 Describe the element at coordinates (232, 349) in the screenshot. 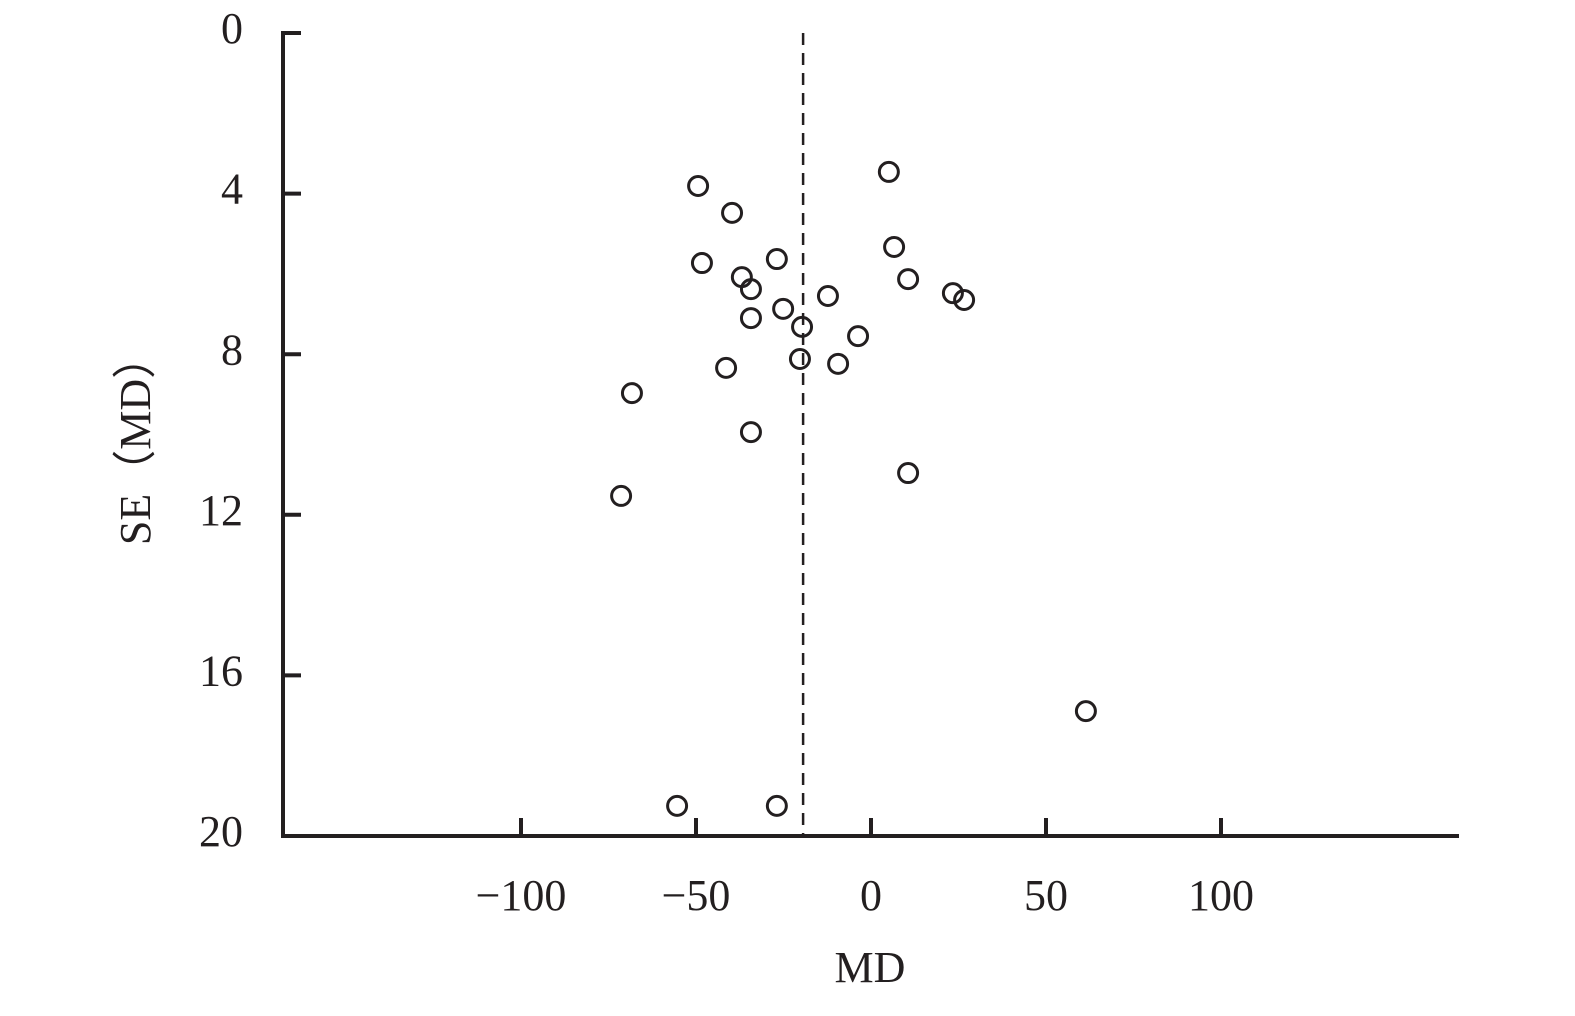

I see `y-tick-label: 8` at that location.